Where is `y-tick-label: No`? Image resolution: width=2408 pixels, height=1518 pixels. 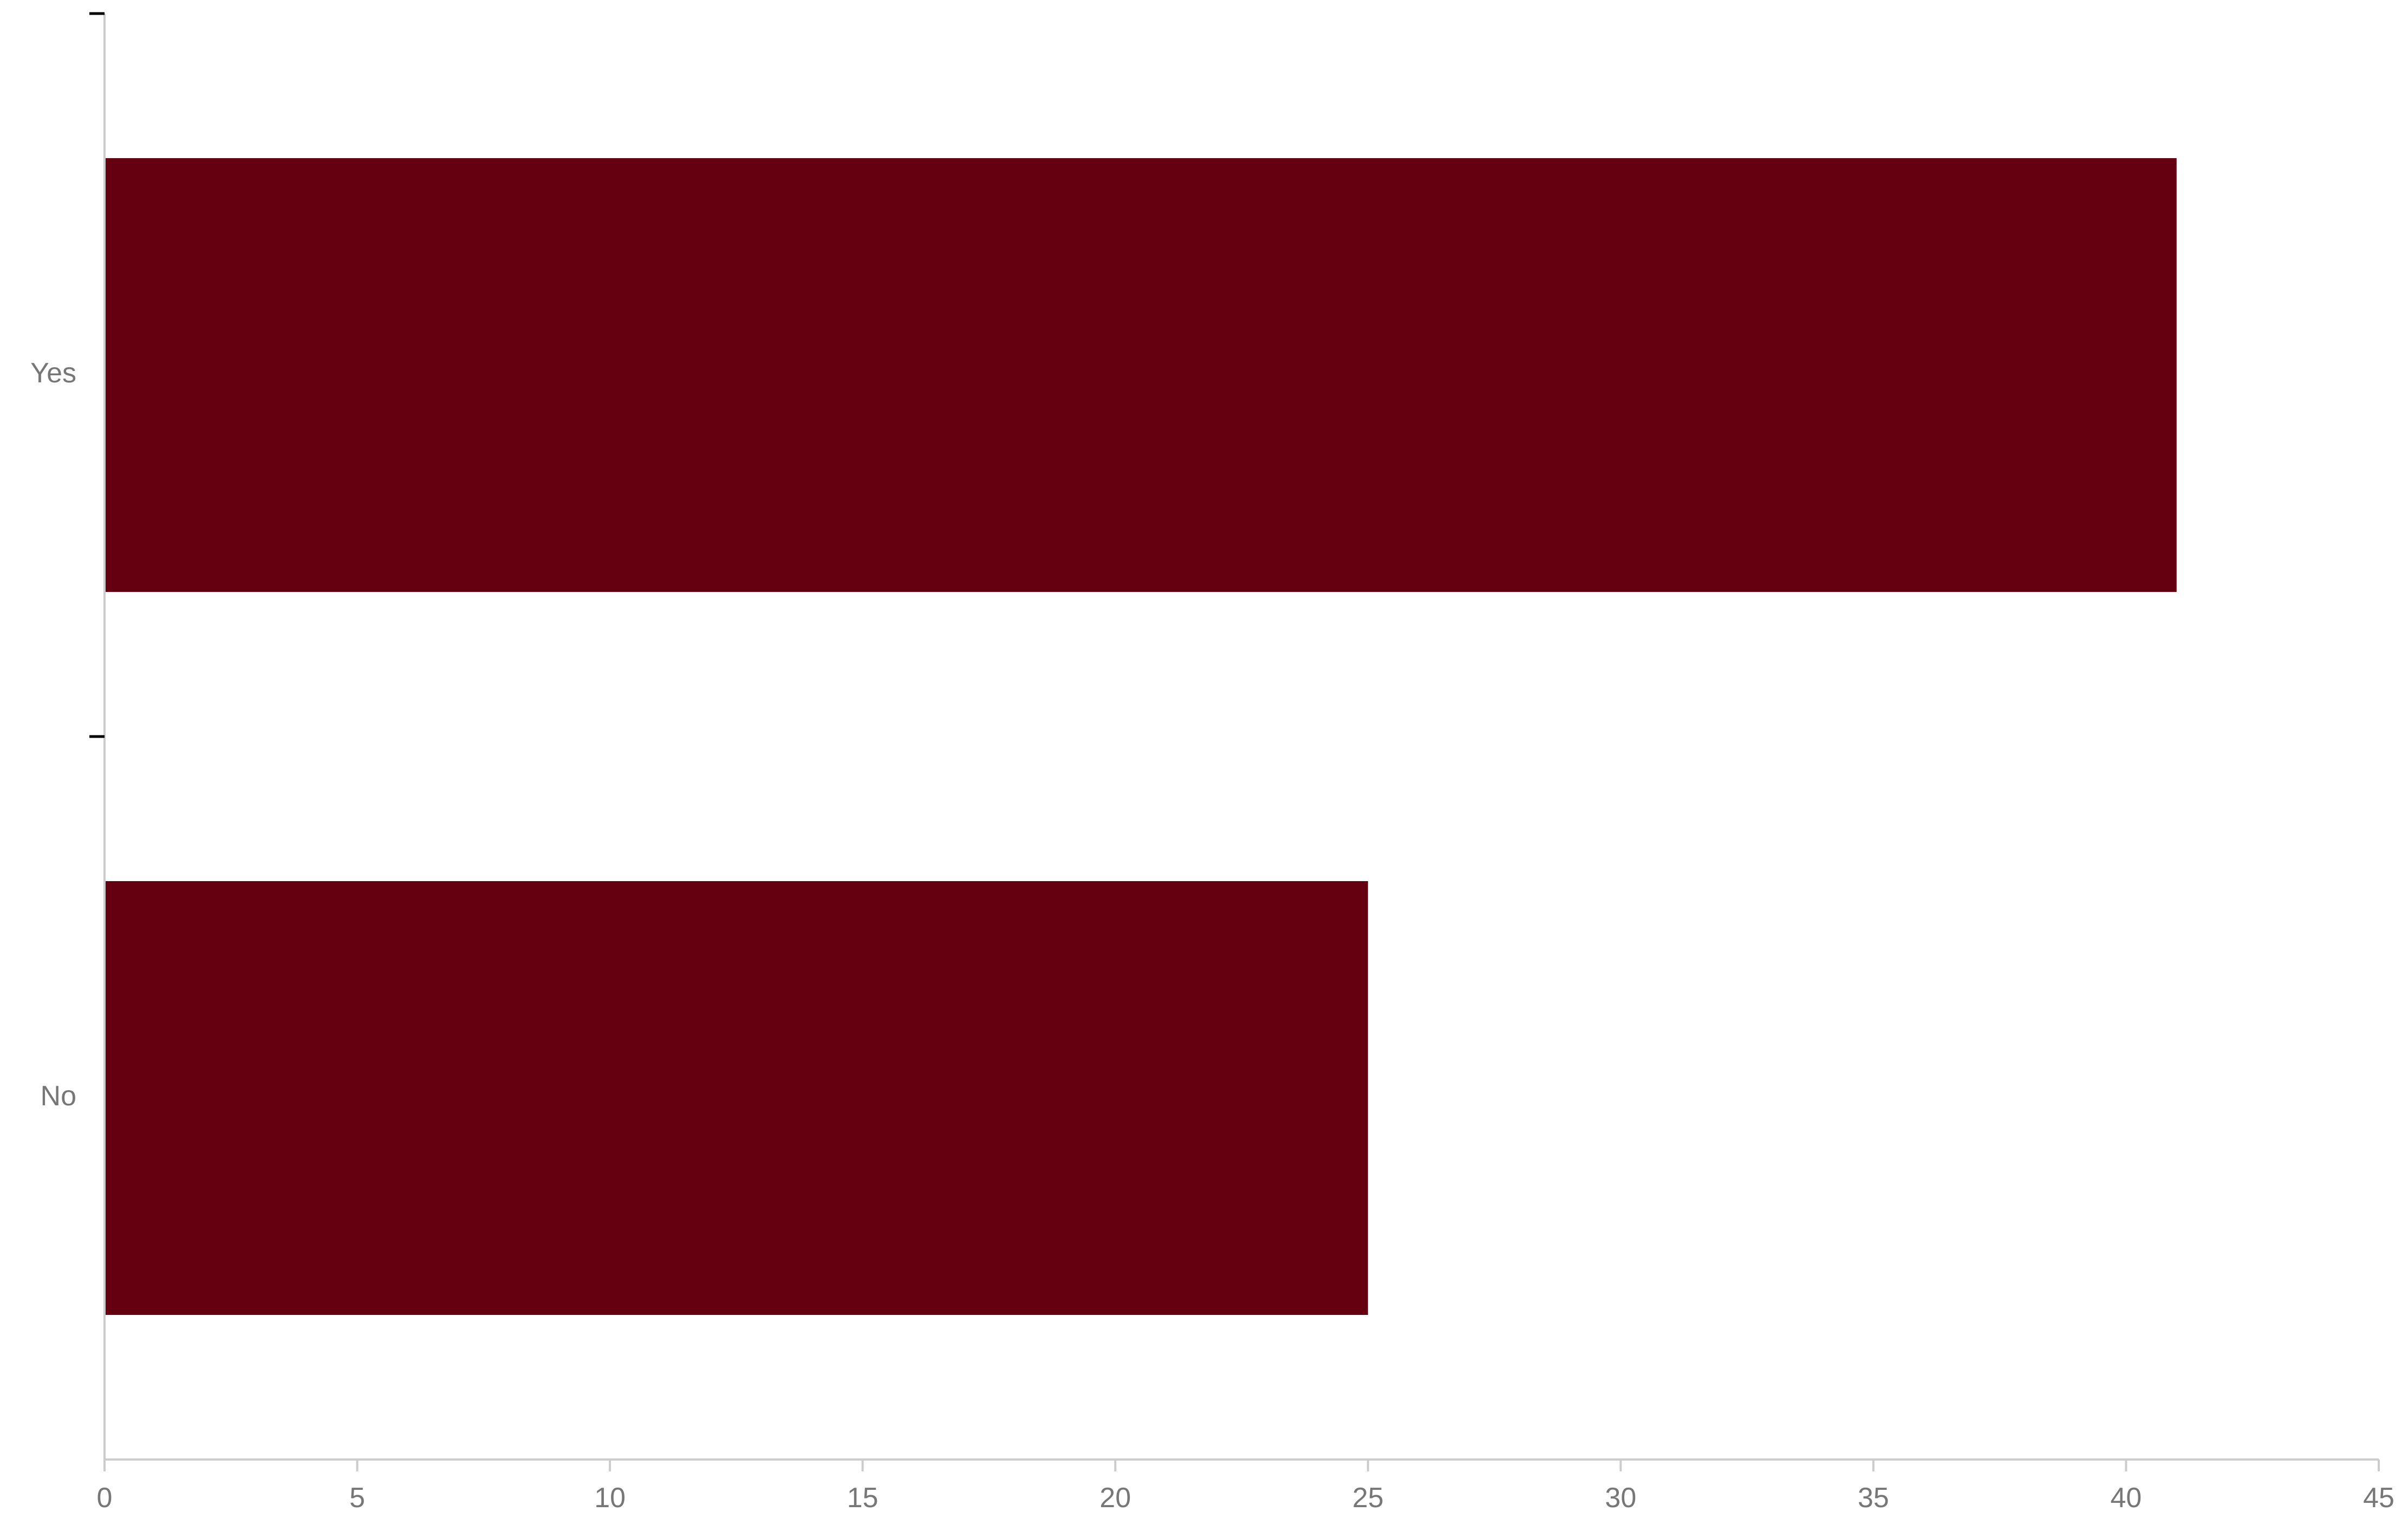
y-tick-label: No is located at coordinates (58, 1096).